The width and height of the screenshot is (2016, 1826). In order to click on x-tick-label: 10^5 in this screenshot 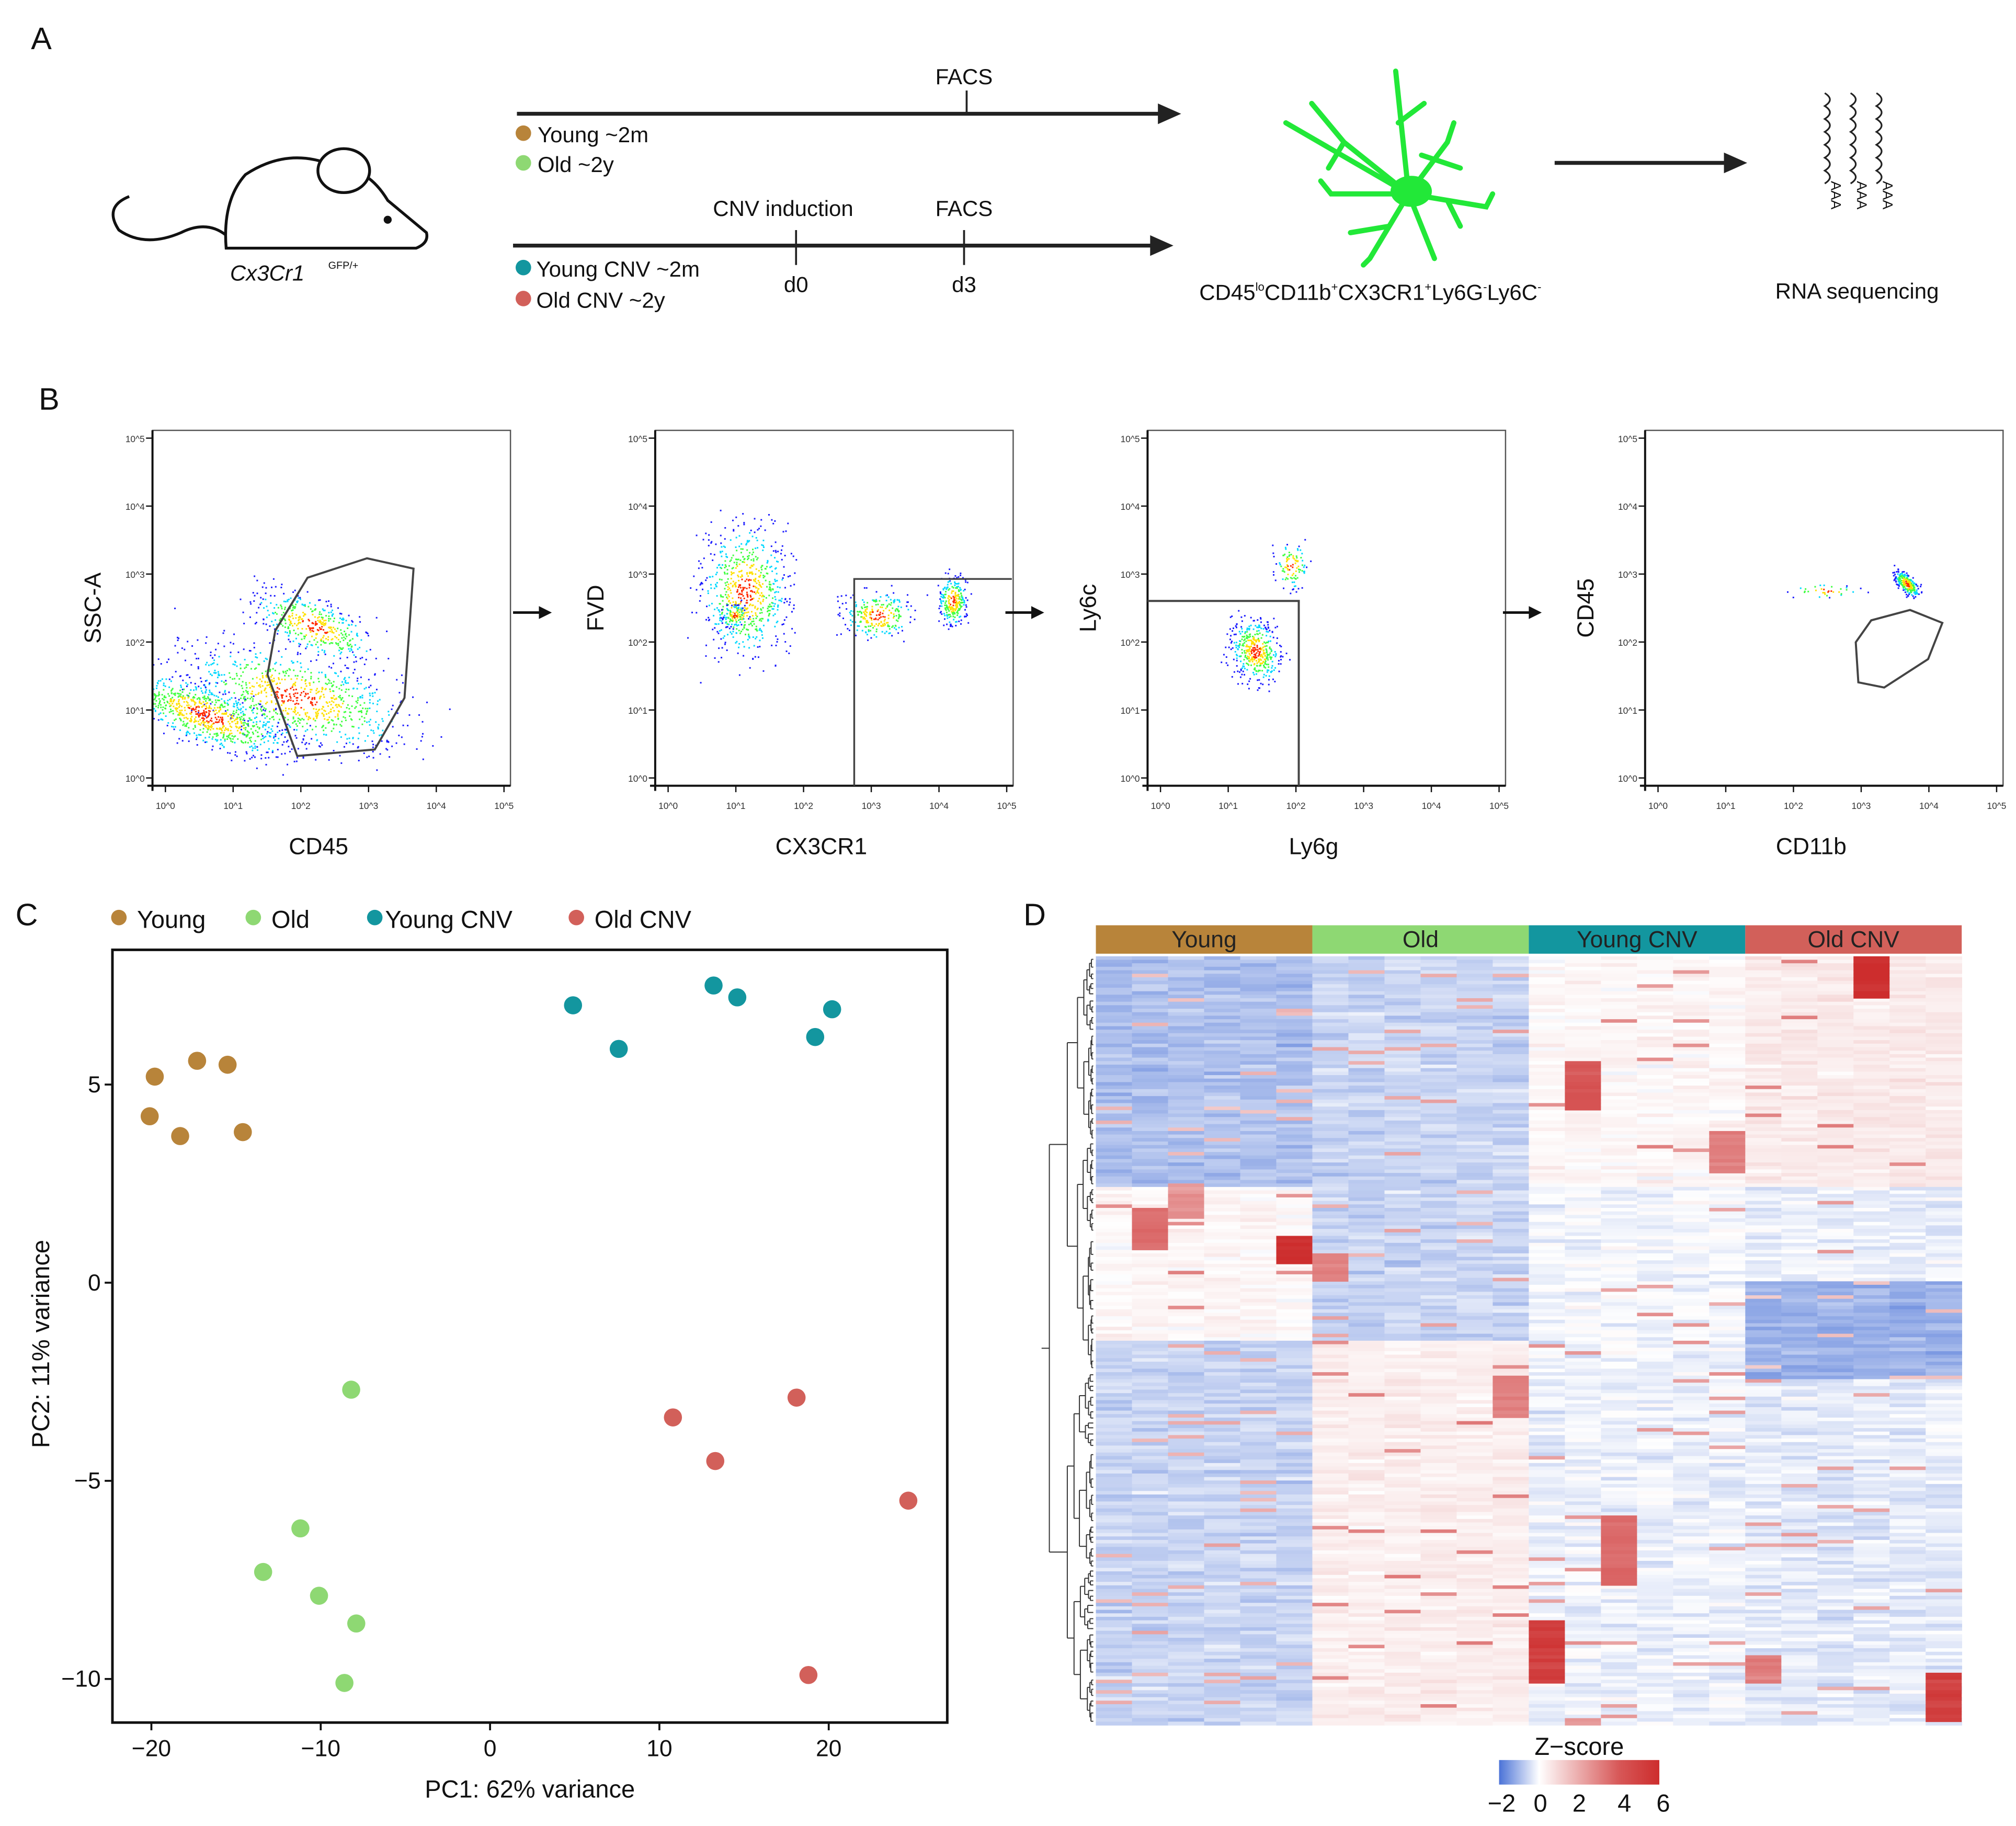, I will do `click(504, 806)`.